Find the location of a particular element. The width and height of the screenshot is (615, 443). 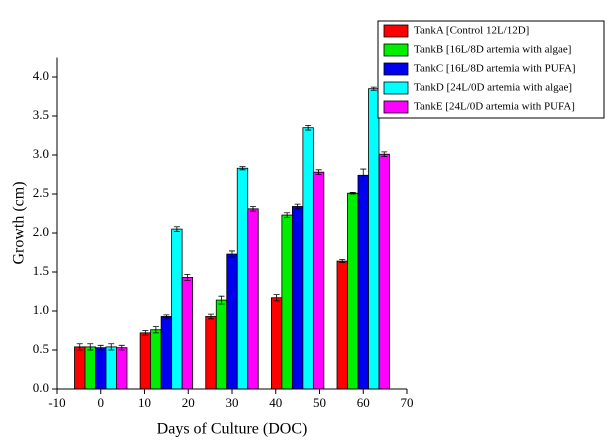

legend-label: TankA [Control 12L/12D] is located at coordinates (471, 31).